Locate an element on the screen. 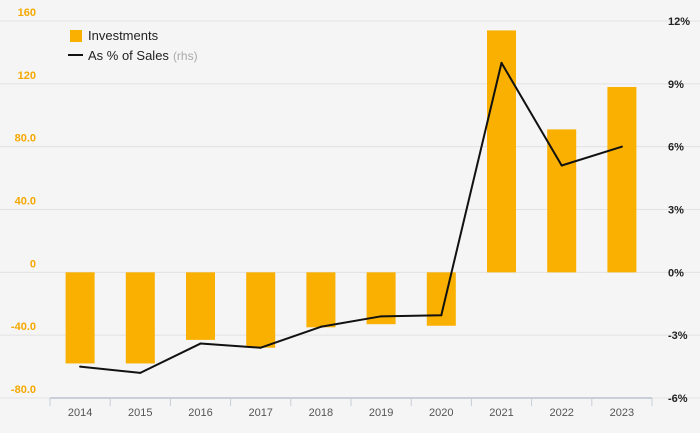 This screenshot has width=700, height=433. legend: Investments As % of Sales (rhs) is located at coordinates (133, 45).